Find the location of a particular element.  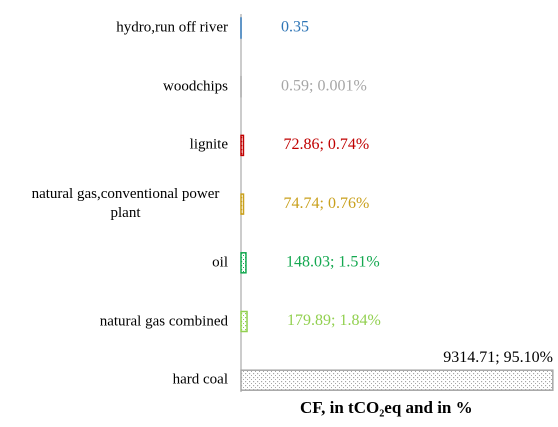

y-tick-label: lignite is located at coordinates (114, 145).